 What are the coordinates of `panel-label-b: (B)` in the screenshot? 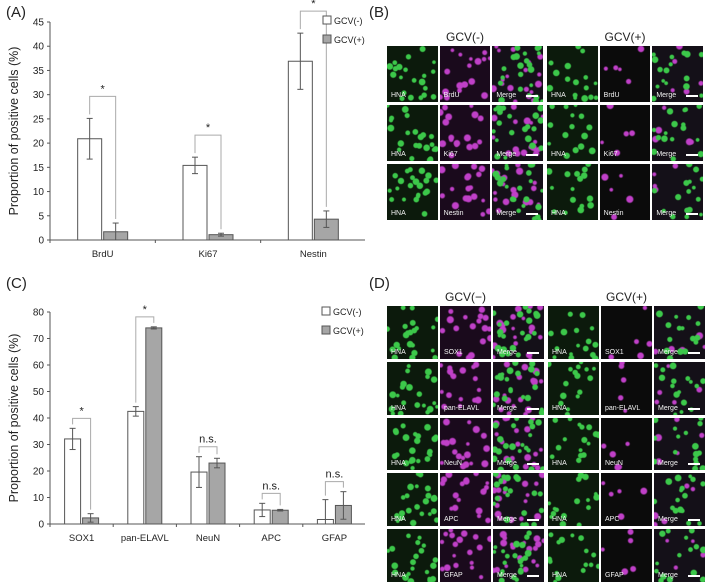 It's located at (379, 12).